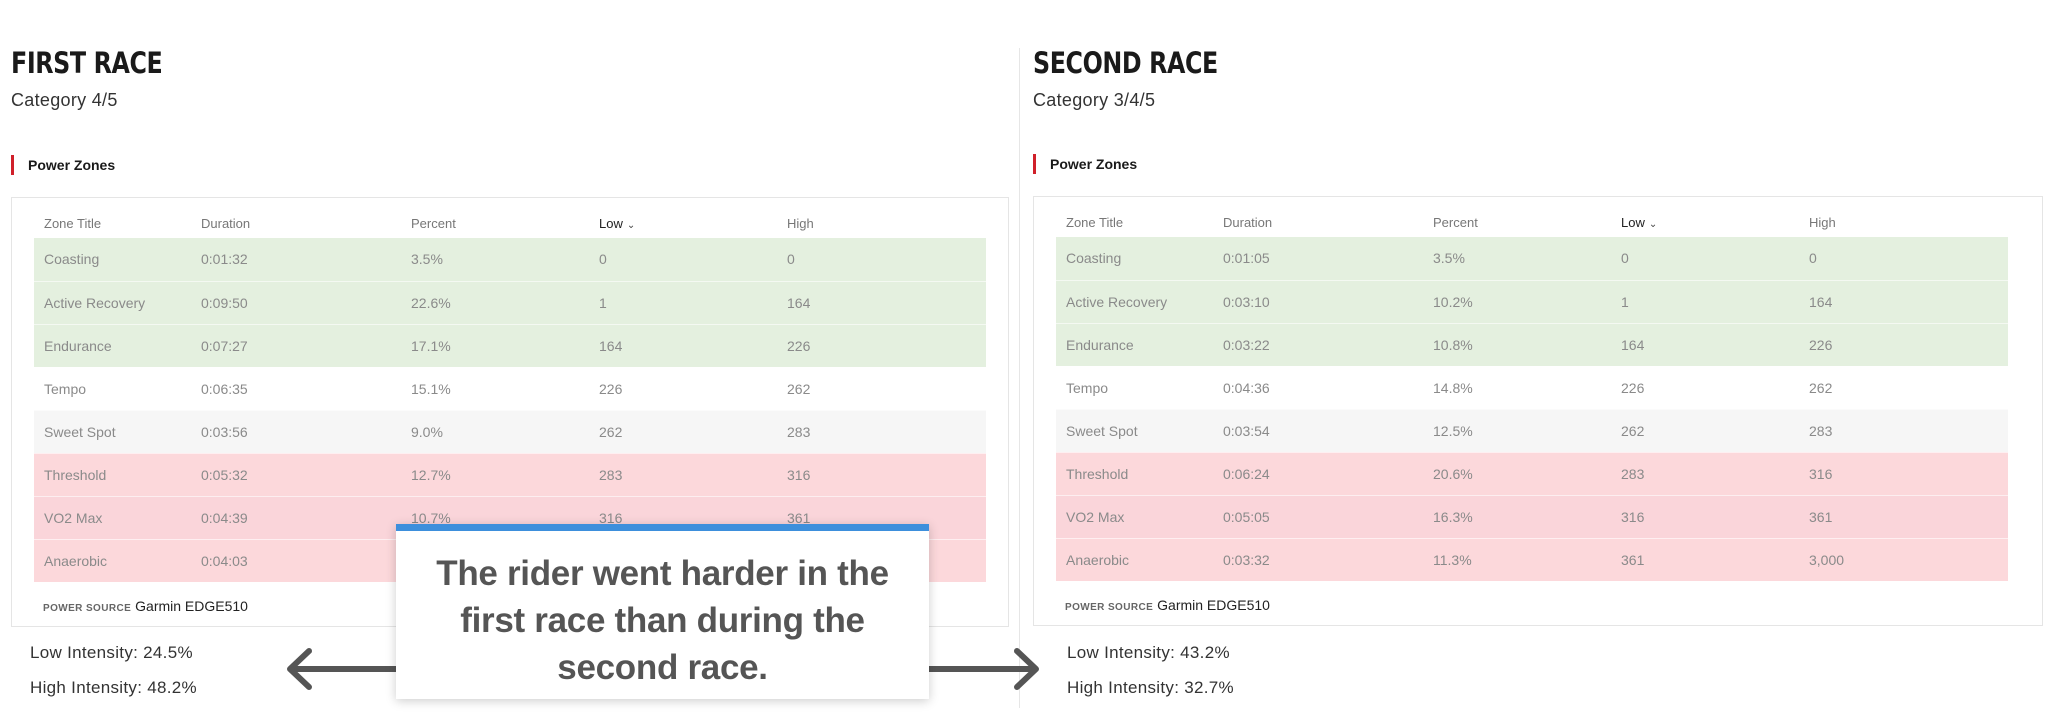  What do you see at coordinates (224, 475) in the screenshot?
I see `duration-cell: 0:05:32` at bounding box center [224, 475].